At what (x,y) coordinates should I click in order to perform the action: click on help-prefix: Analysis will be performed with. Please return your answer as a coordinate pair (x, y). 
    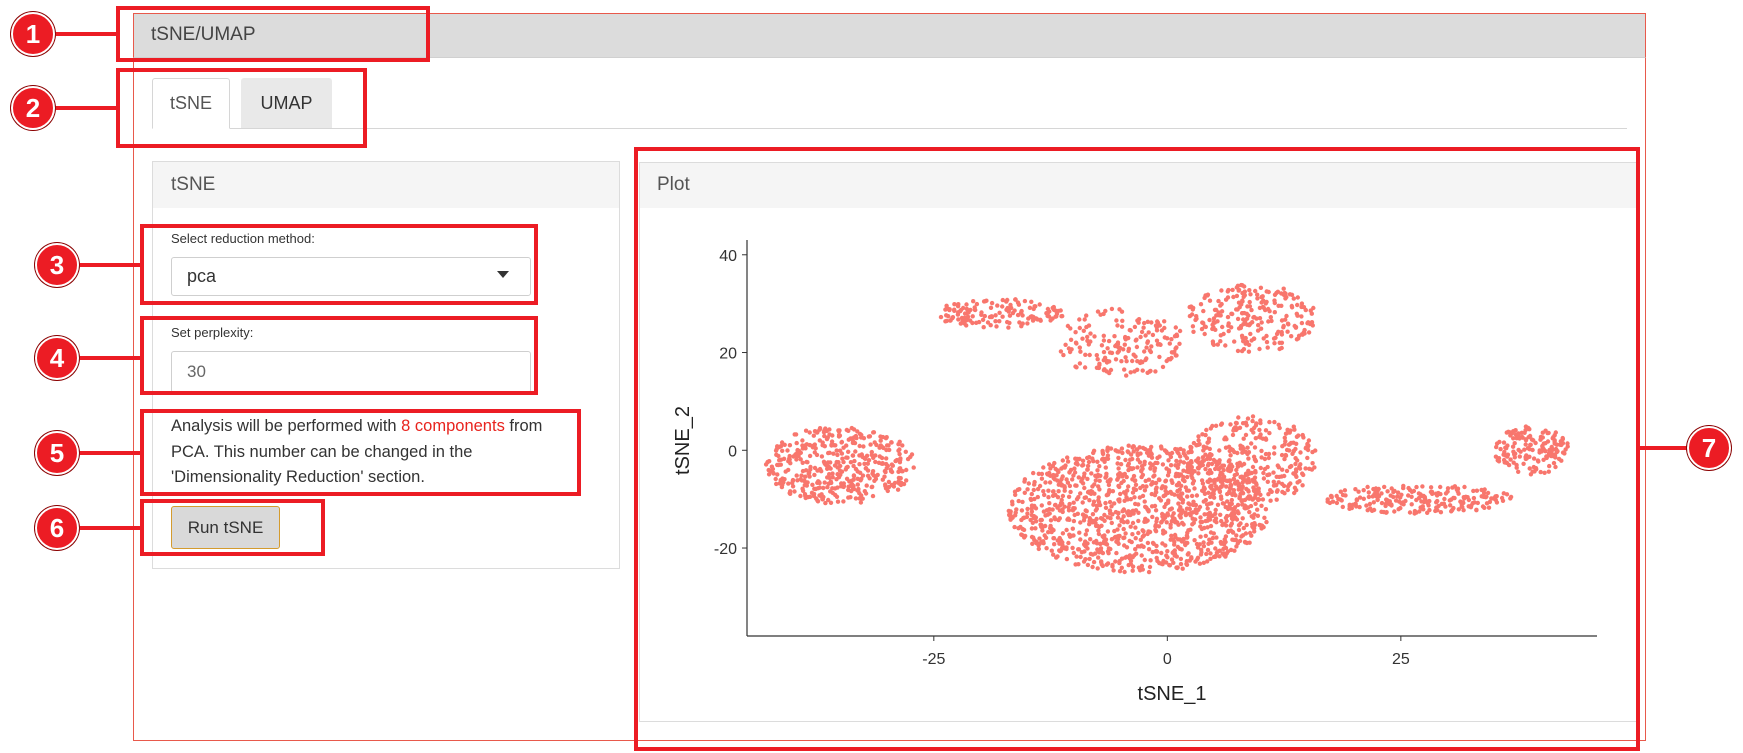
    Looking at the image, I should click on (286, 426).